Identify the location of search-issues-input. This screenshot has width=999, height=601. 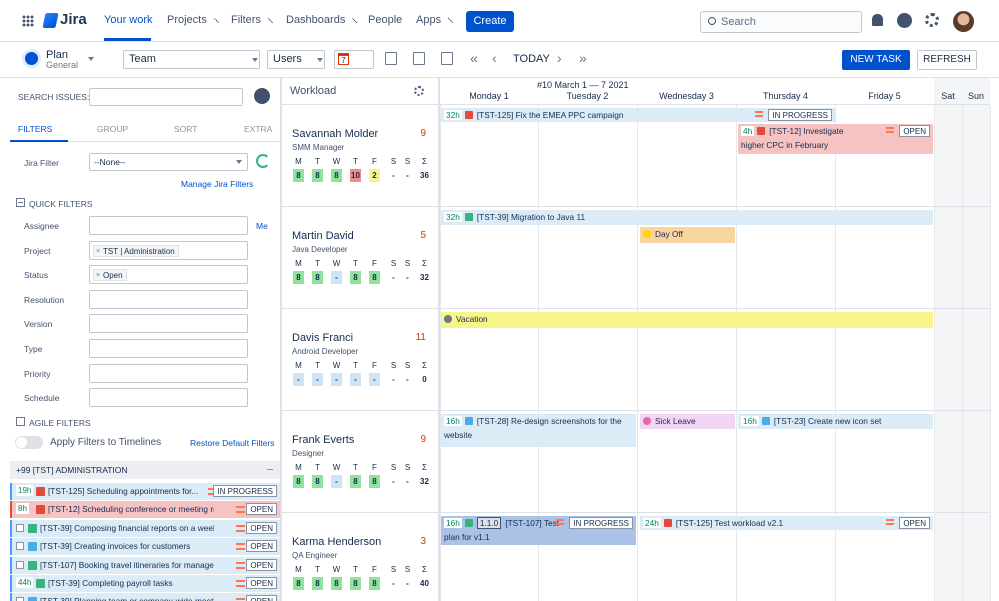
(166, 97).